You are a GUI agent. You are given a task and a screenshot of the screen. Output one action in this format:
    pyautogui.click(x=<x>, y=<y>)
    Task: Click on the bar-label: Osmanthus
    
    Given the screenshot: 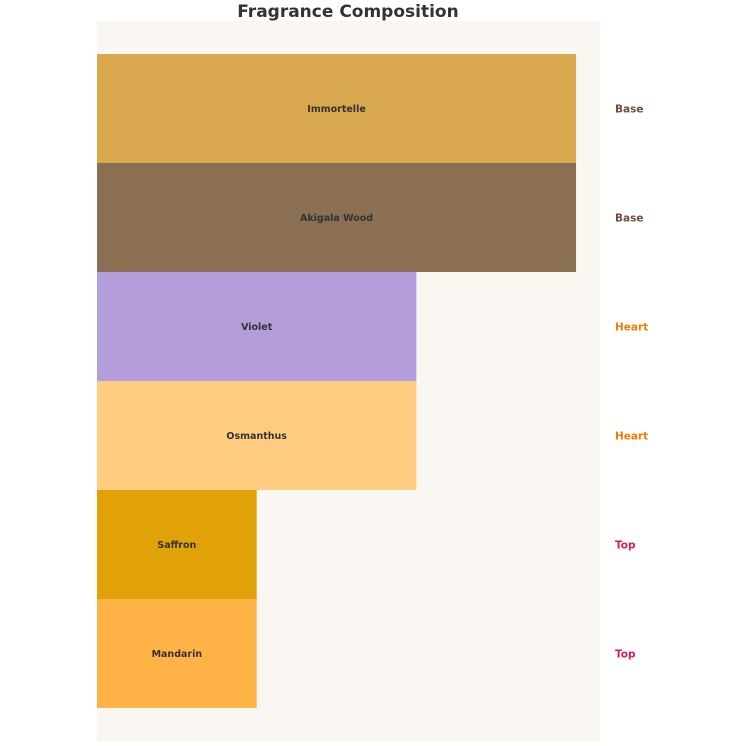 What is the action you would take?
    pyautogui.click(x=256, y=436)
    